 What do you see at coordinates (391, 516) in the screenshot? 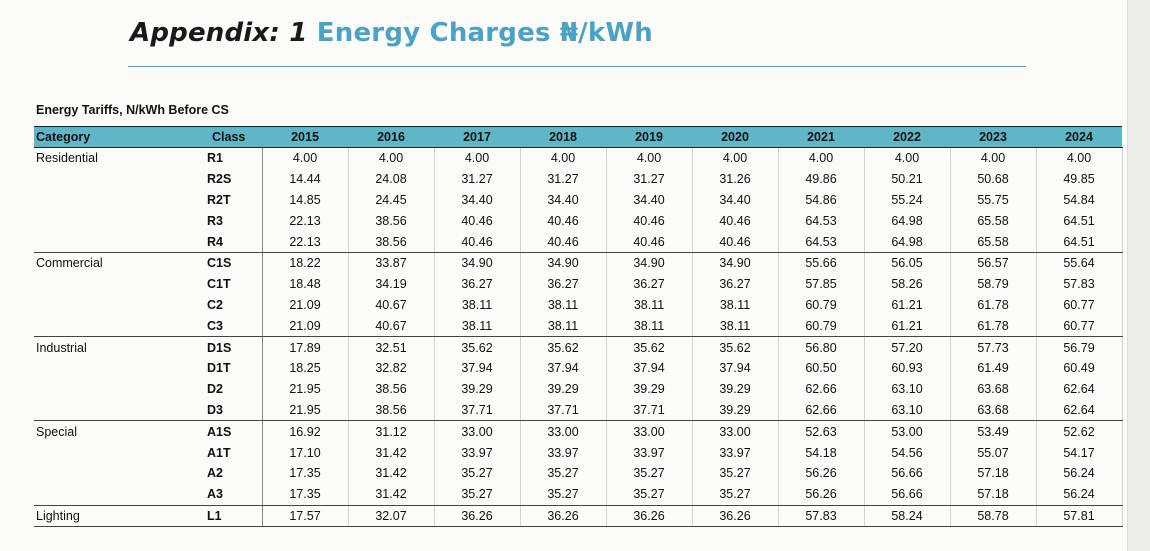
I see `tariff-value-cell: 32.07` at bounding box center [391, 516].